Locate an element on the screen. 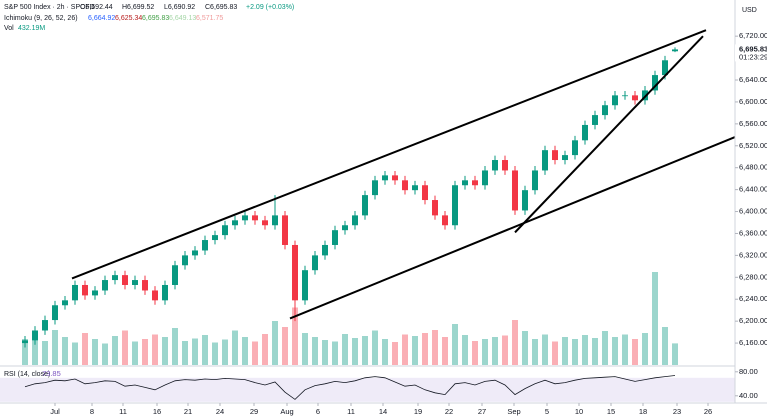  ichimoku-value: 6,571.75 is located at coordinates (209, 18).